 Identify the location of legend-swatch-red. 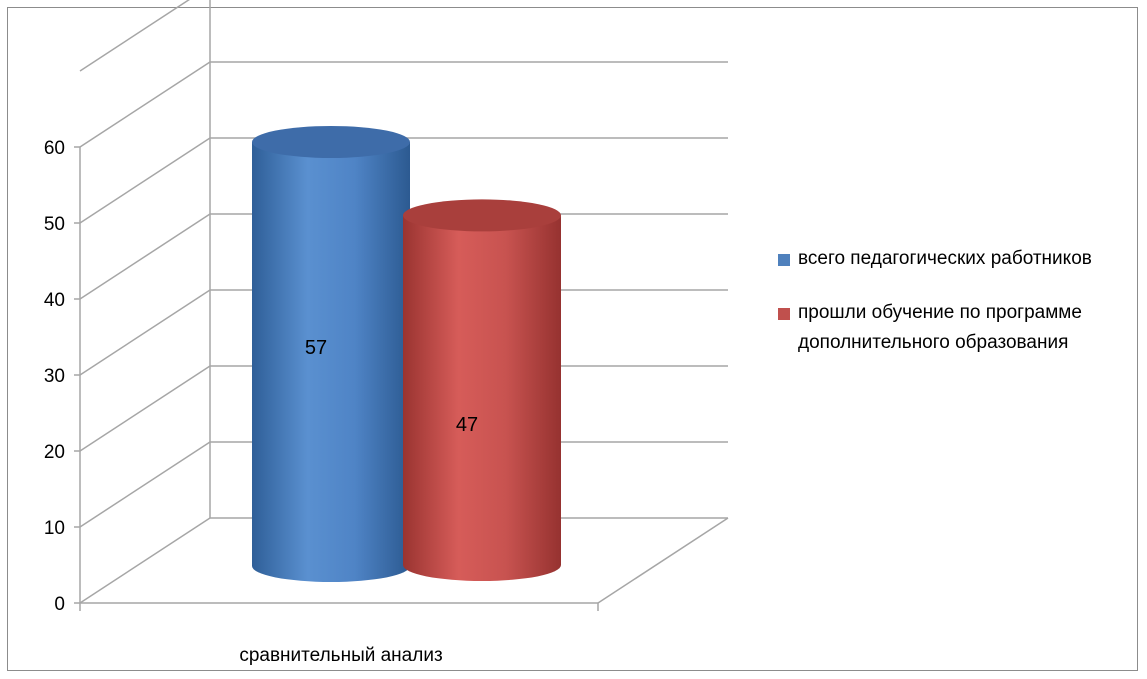
(784, 314).